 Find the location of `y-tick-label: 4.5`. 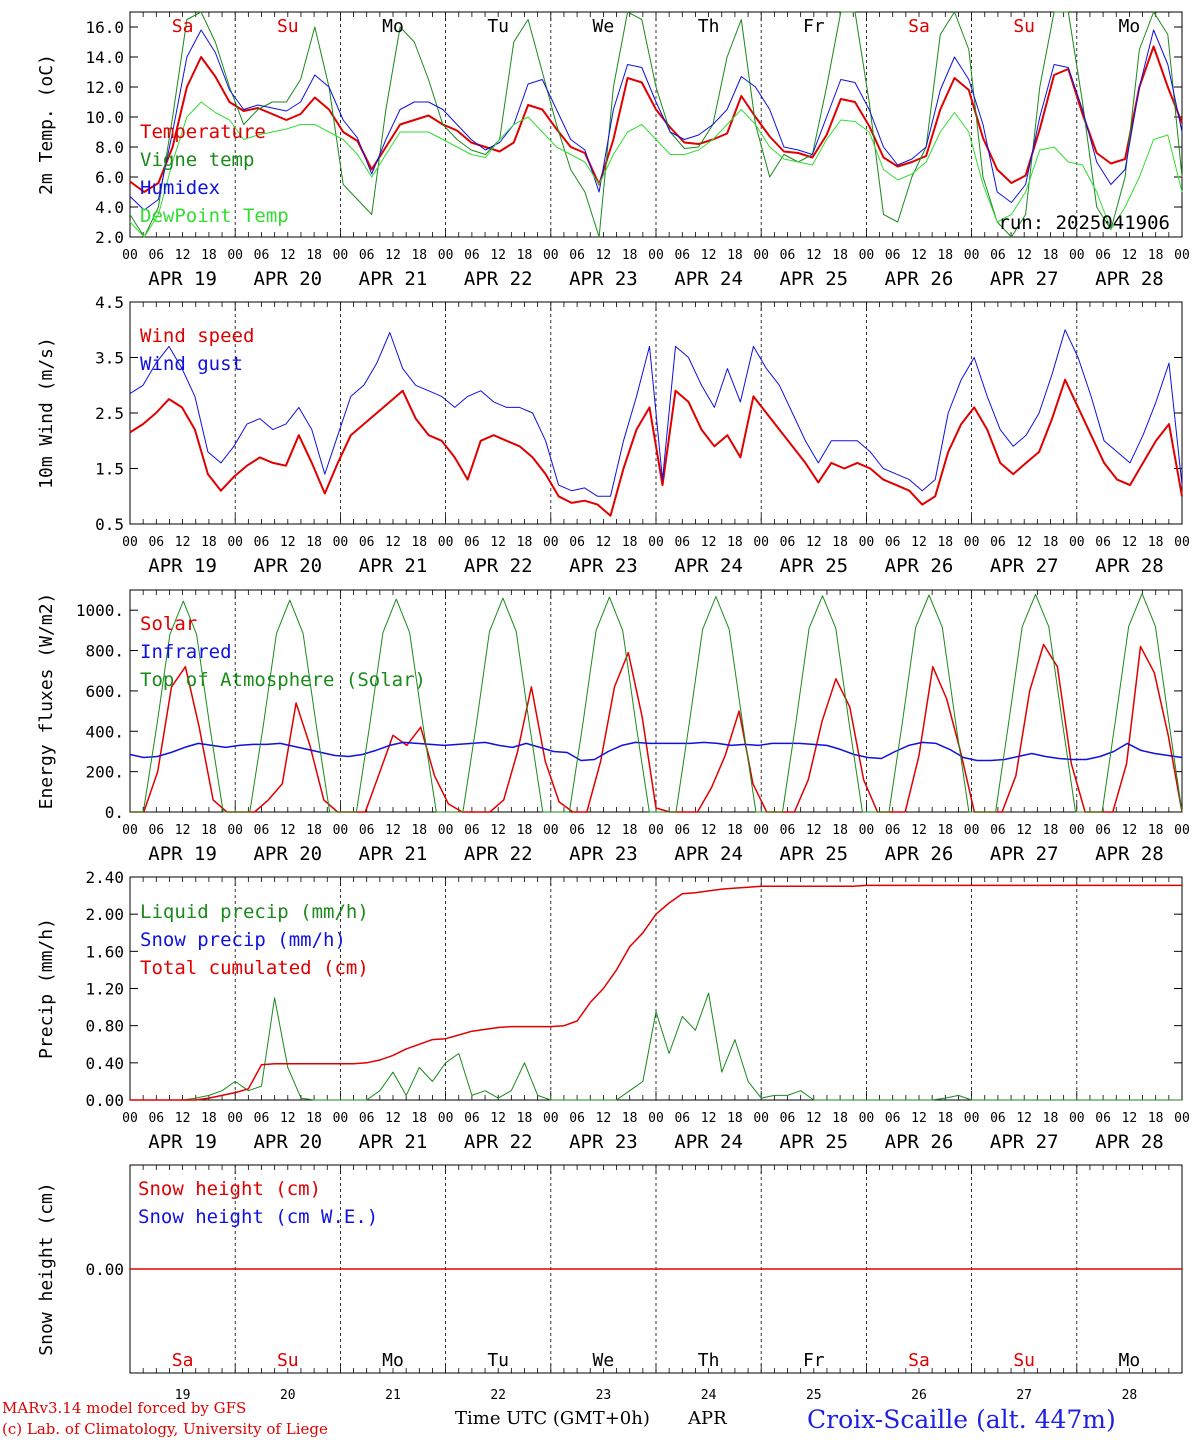

y-tick-label: 4.5 is located at coordinates (109, 302).